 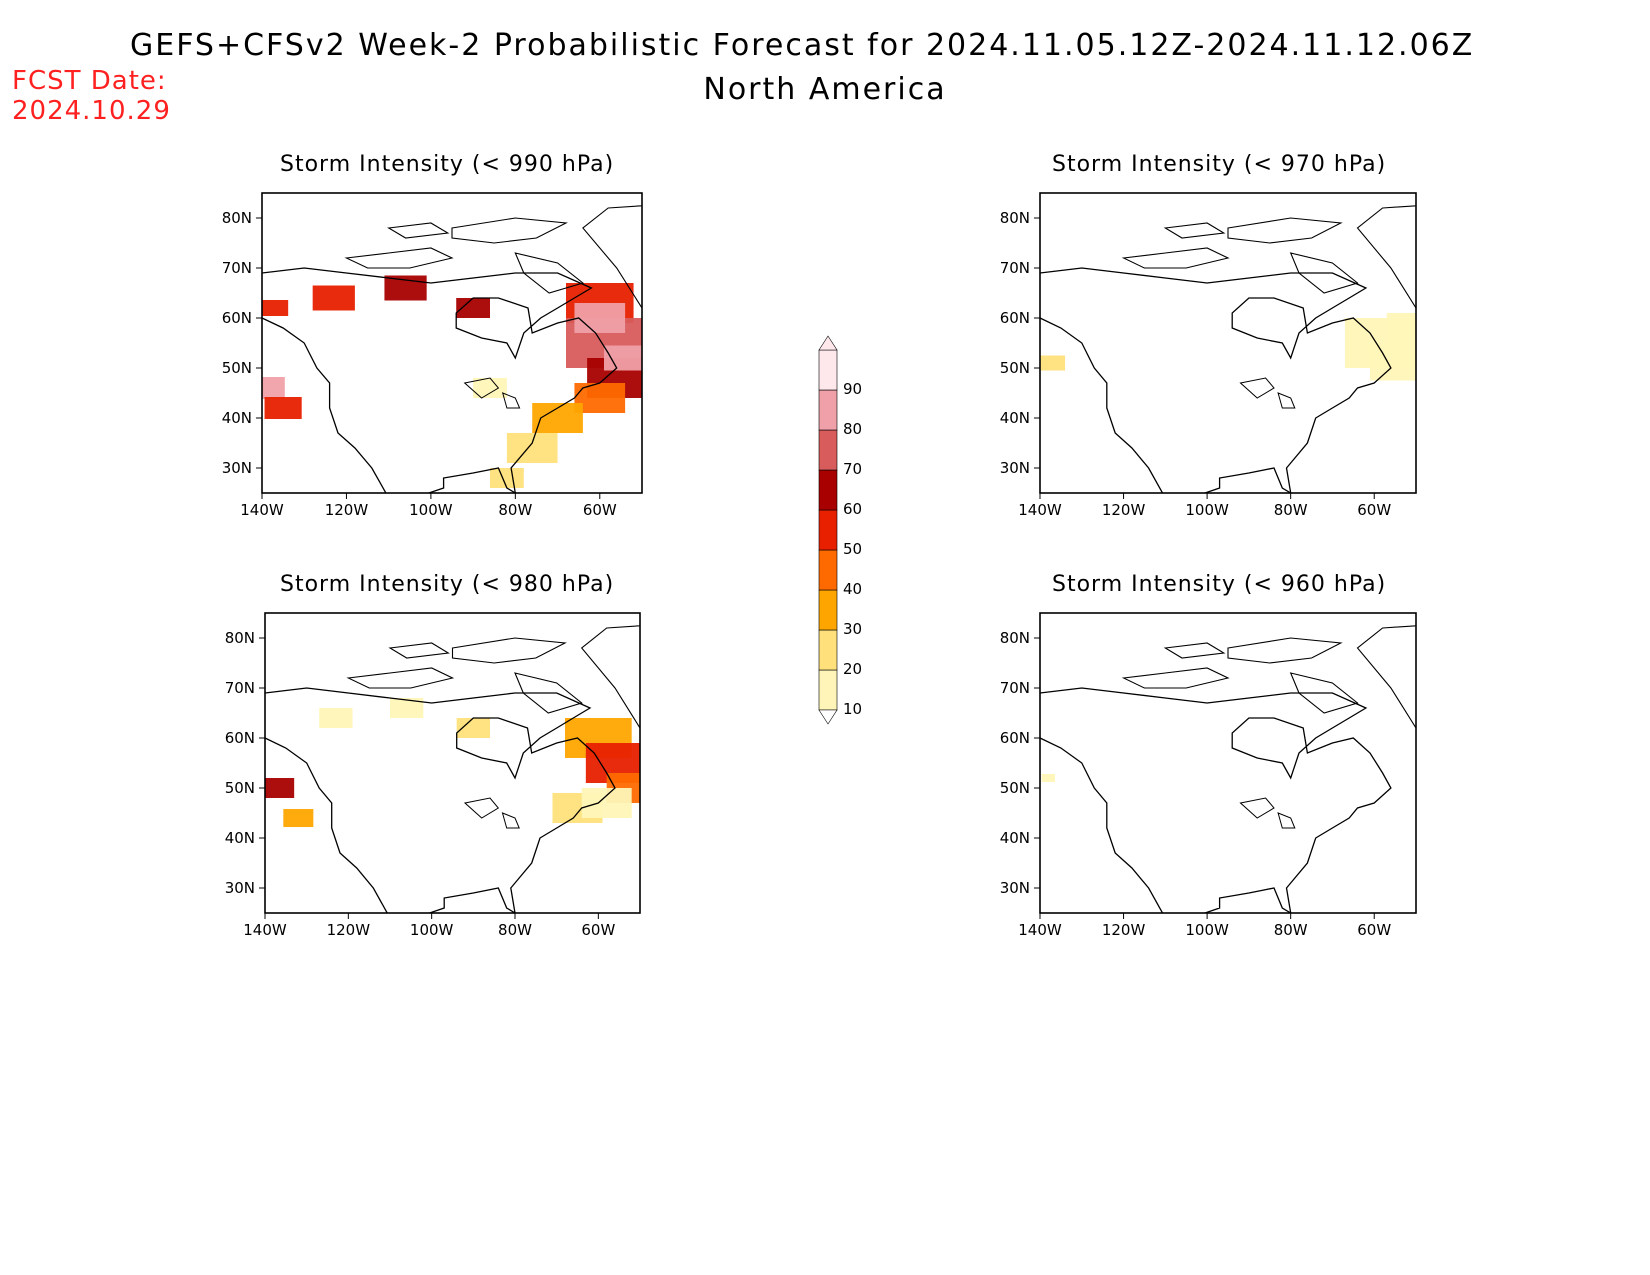 I want to click on colorbar-top-arrow, so click(x=828, y=343).